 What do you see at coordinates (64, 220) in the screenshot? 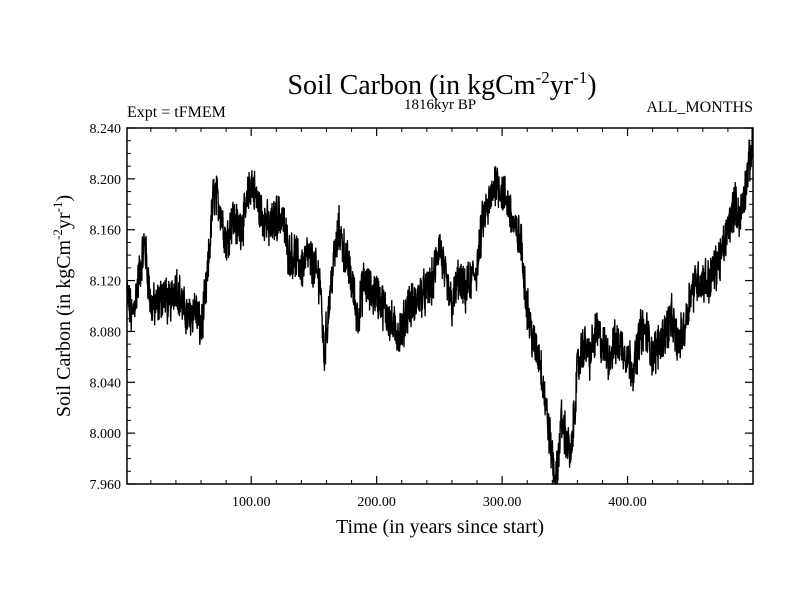
I see `y-axis-label-mid: yr` at bounding box center [64, 220].